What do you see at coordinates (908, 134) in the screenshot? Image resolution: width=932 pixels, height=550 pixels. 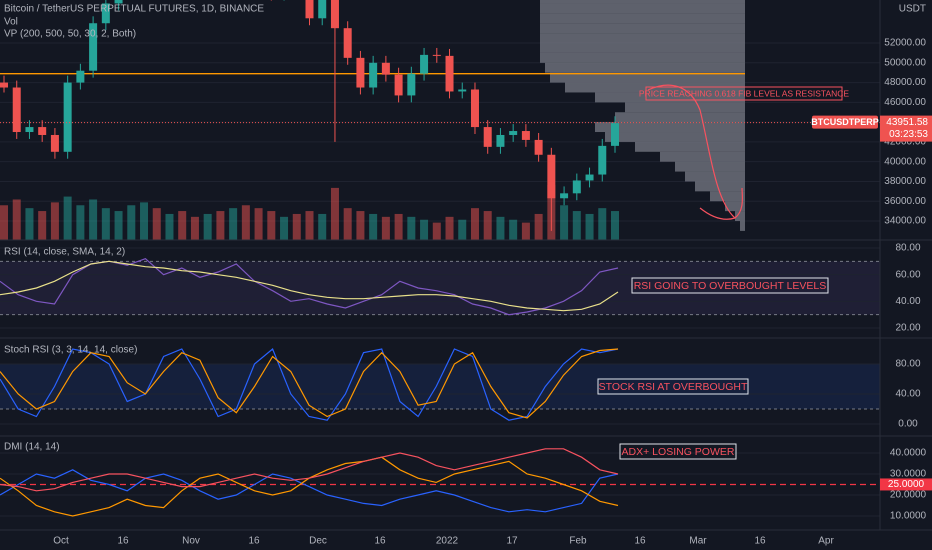 I see `countdown-label: 03:23:53` at bounding box center [908, 134].